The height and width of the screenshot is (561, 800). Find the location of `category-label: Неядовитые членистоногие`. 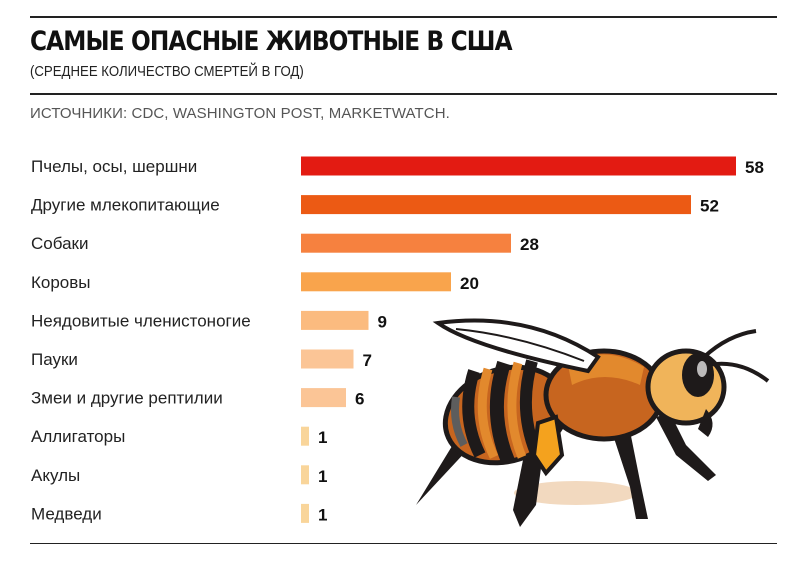

category-label: Неядовитые членистоногие is located at coordinates (141, 320).